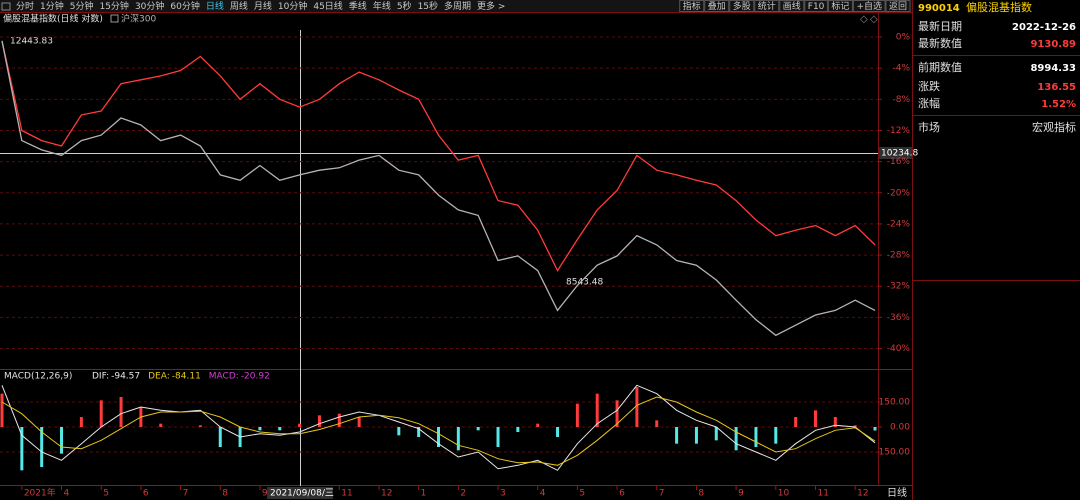  I want to click on period-tab: 年线, so click(382, 6).